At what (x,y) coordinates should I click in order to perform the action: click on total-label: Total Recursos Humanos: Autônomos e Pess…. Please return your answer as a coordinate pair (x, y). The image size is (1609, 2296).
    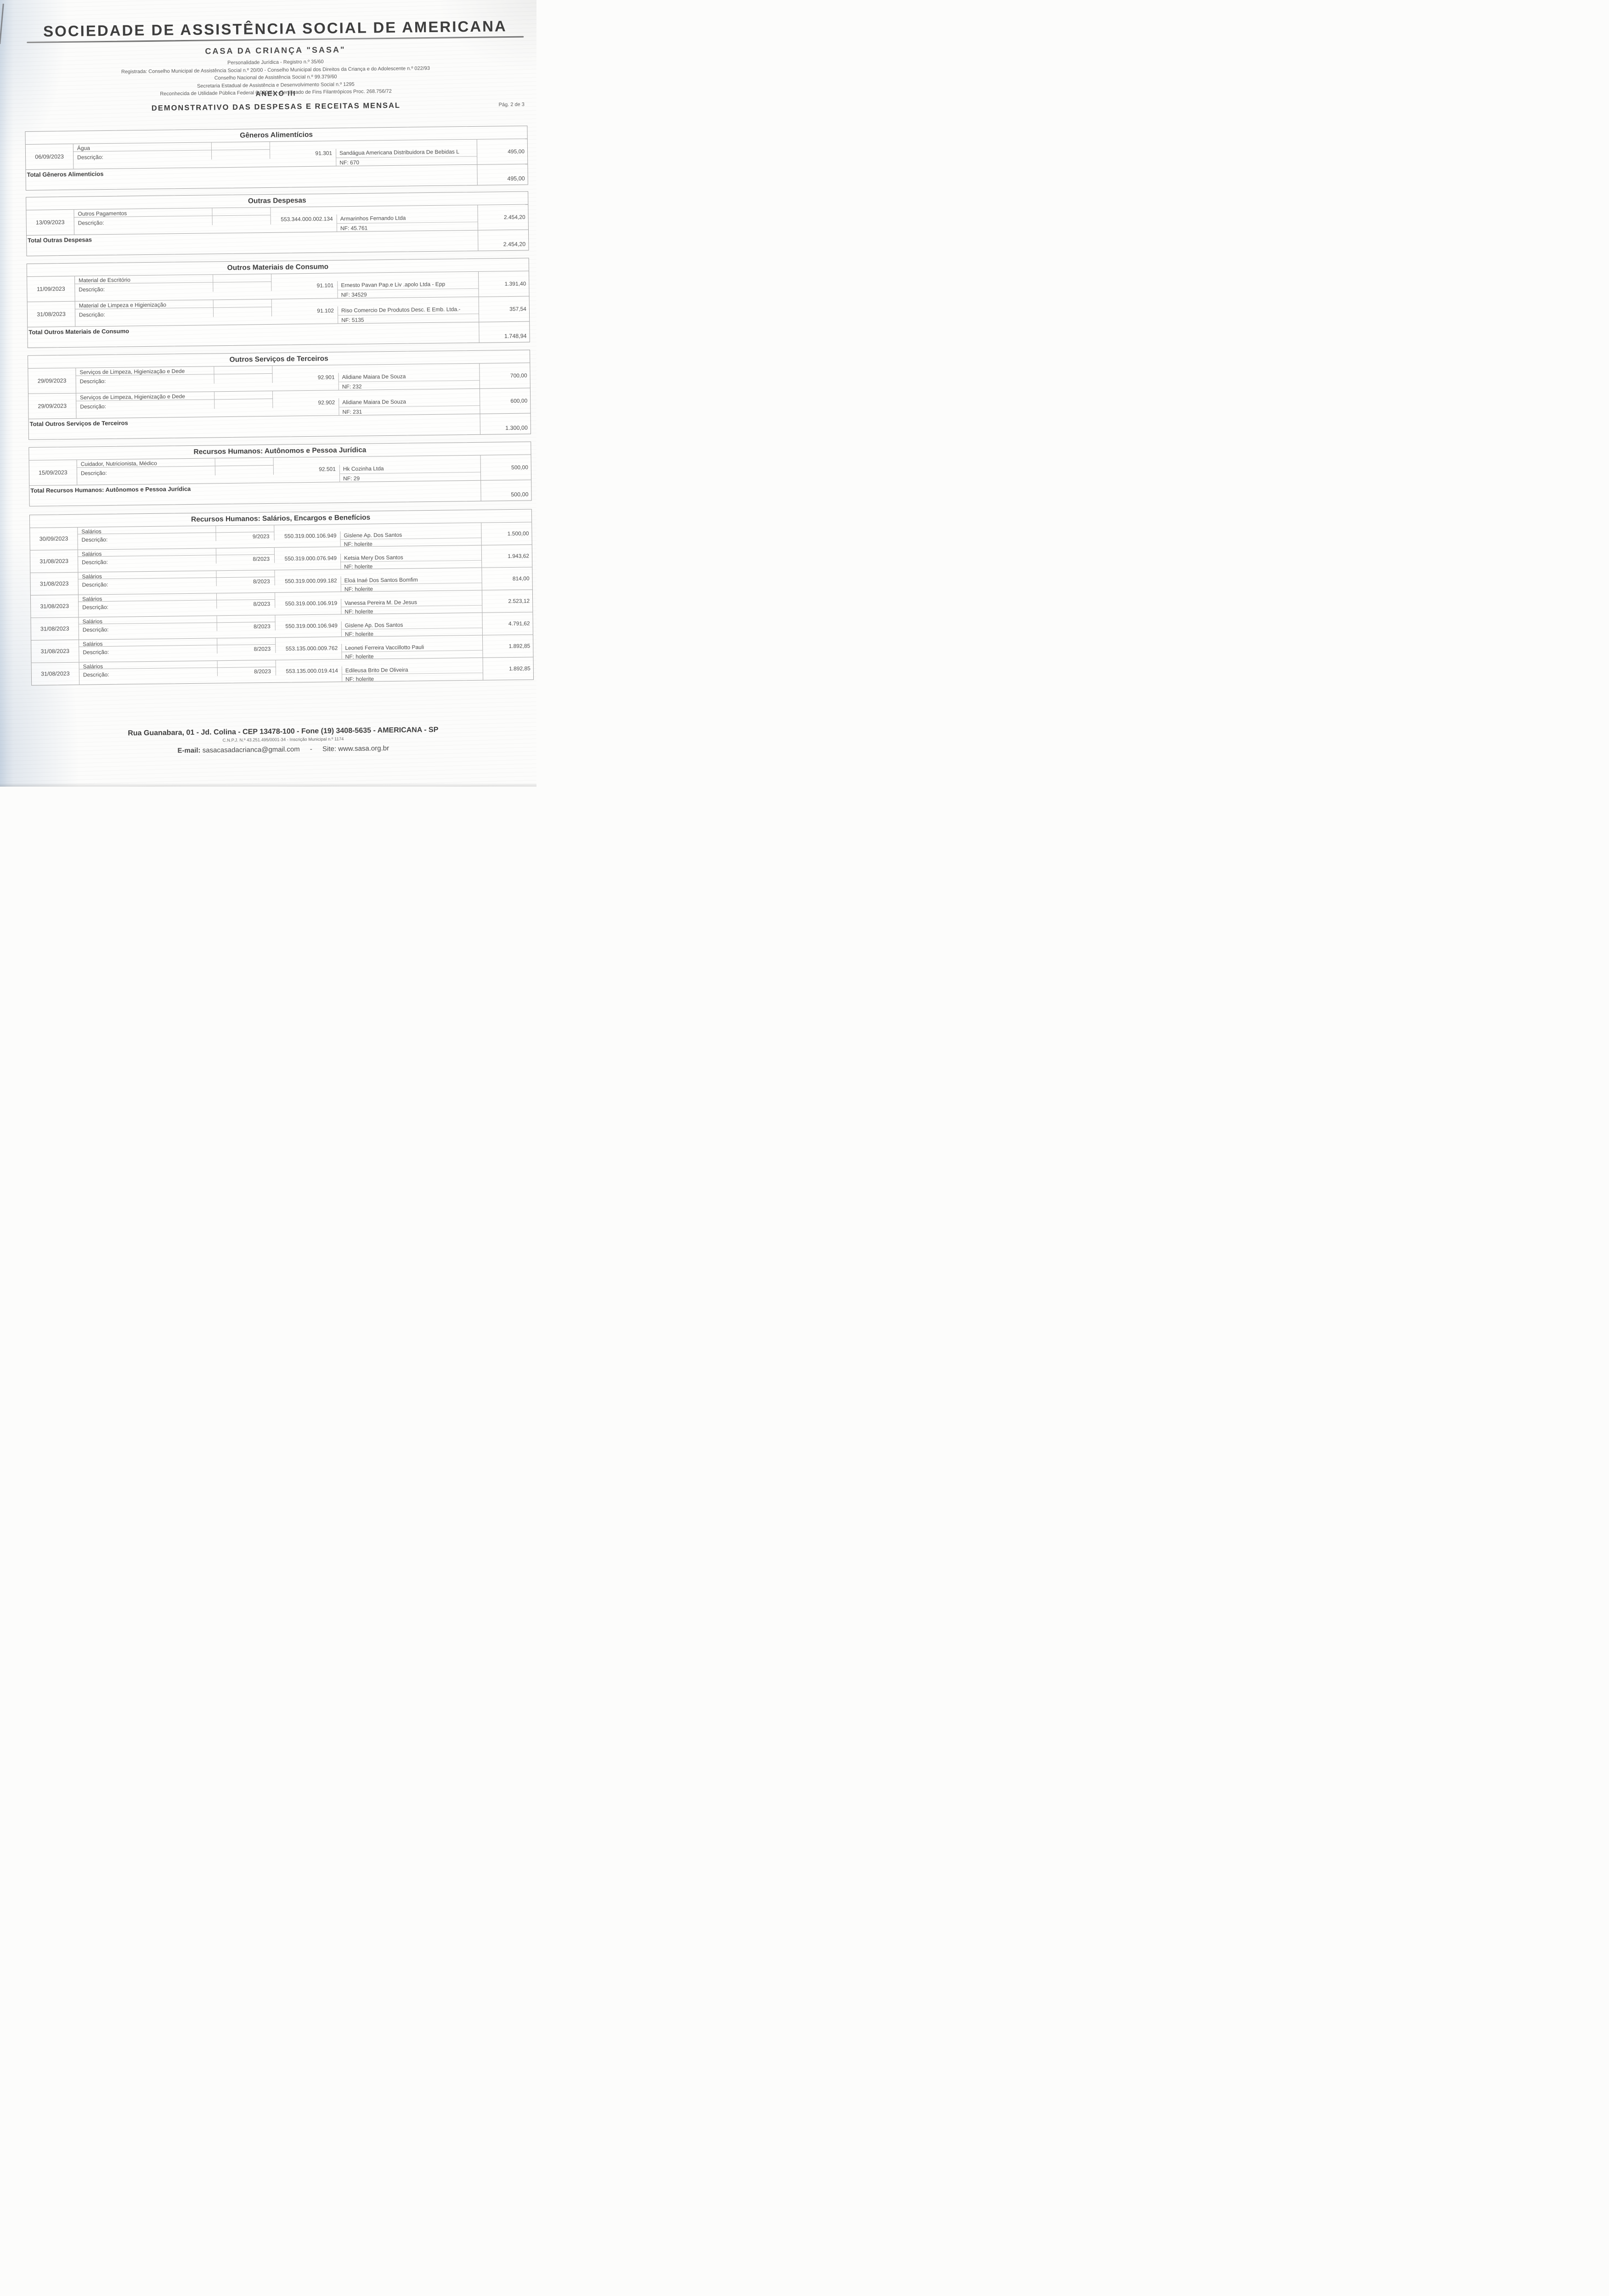
    Looking at the image, I should click on (110, 490).